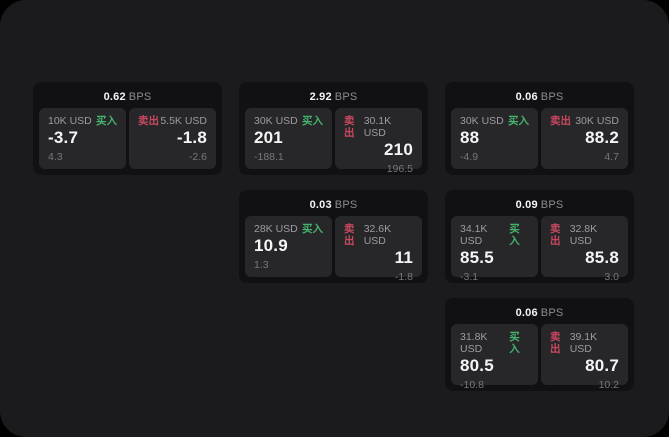 Image resolution: width=669 pixels, height=437 pixels. I want to click on sell-delta: -2.6, so click(197, 157).